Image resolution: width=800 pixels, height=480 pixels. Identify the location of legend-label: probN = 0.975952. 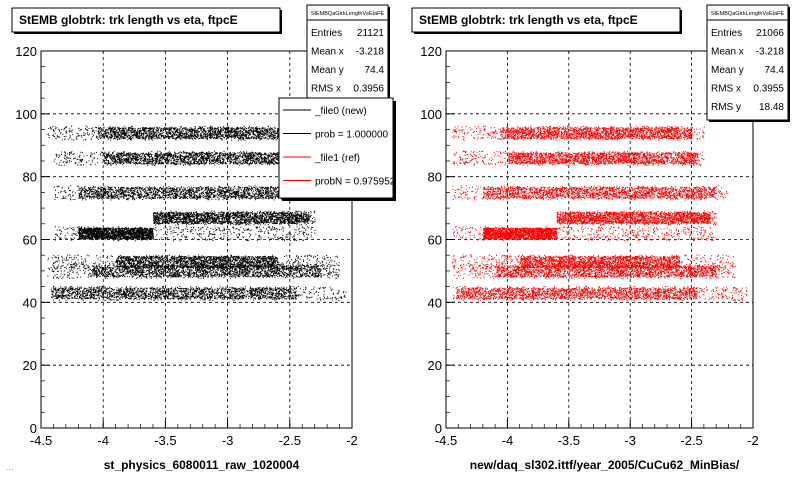
(355, 182).